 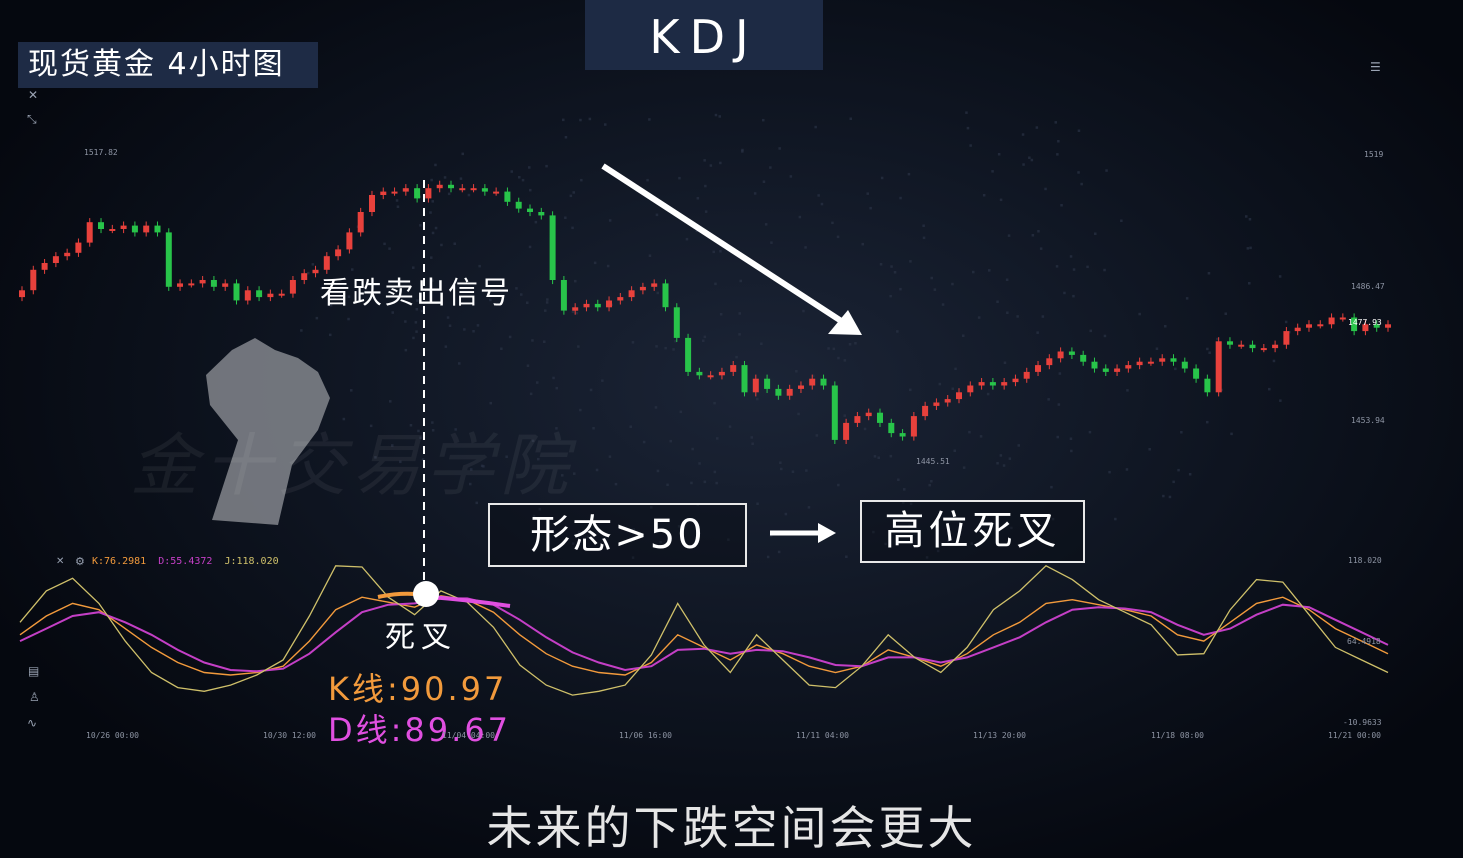 What do you see at coordinates (1365, 560) in the screenshot?
I see `kdj-axis-top: 118.020` at bounding box center [1365, 560].